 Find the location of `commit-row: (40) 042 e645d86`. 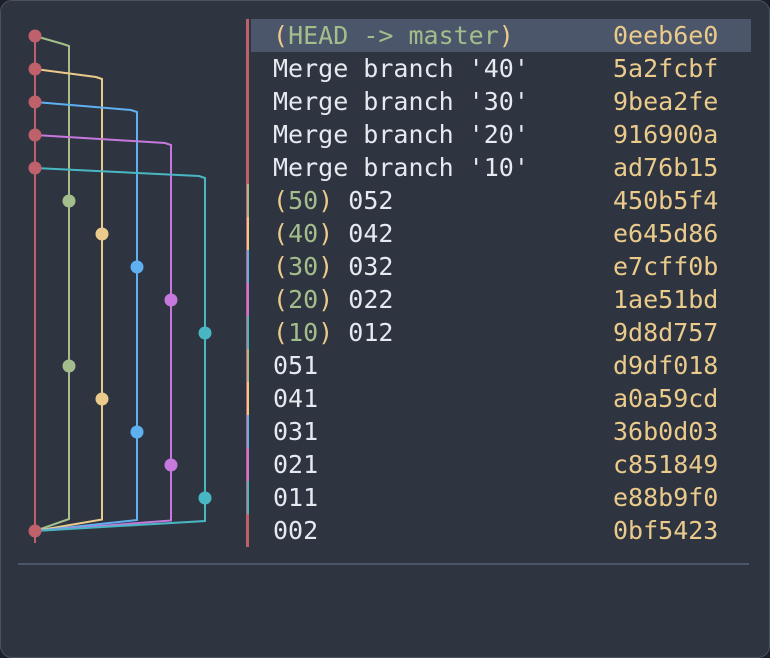

commit-row: (40) 042 e645d86 is located at coordinates (499, 233).